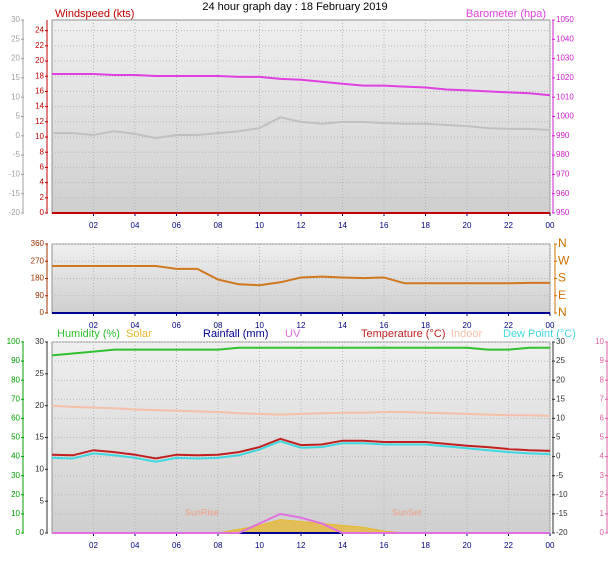 This screenshot has width=608, height=566. Describe the element at coordinates (506, 14) in the screenshot. I see `legend-label: Barometer (hpa)` at that location.